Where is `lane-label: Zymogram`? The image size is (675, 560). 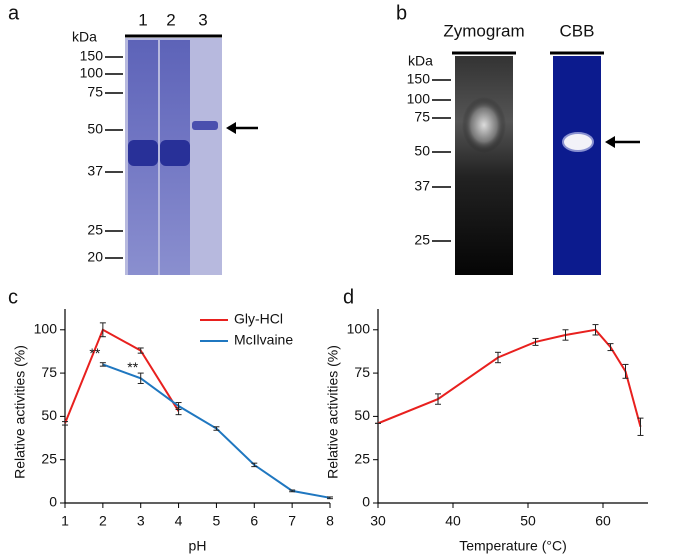 lane-label: Zymogram is located at coordinates (483, 30).